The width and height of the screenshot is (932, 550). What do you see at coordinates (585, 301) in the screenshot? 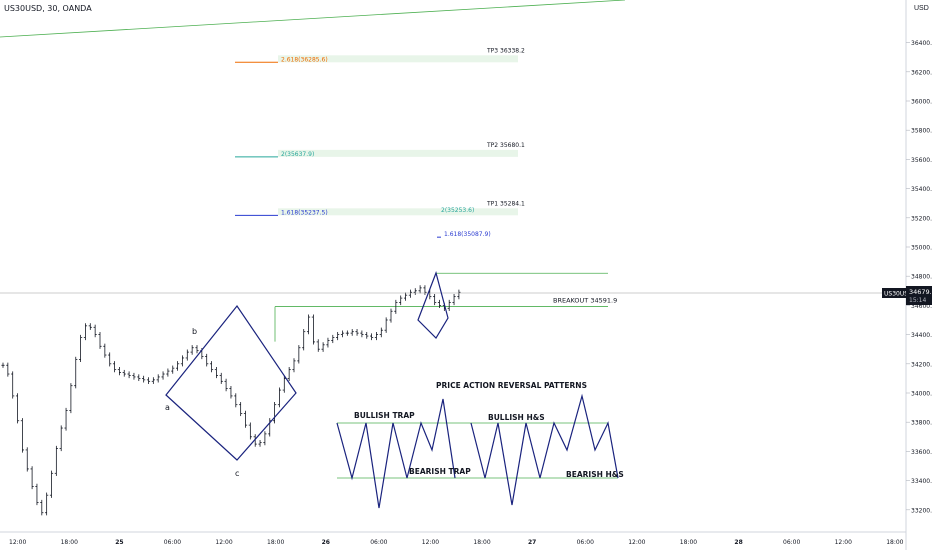
I see `breakout-label: BREAKOUT 34591.9` at bounding box center [585, 301].